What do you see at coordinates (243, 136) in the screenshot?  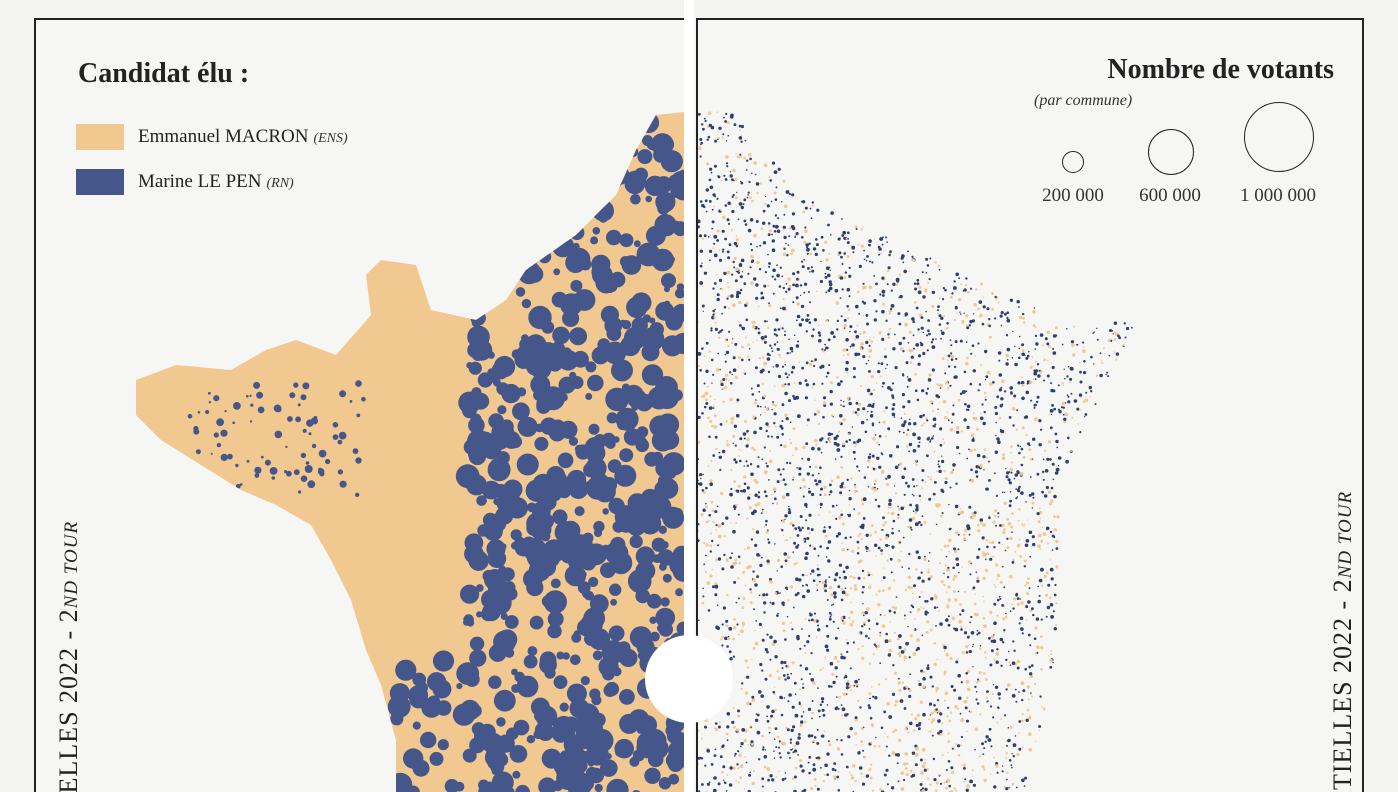 I see `legend-label-macron: Emmanuel MACRON (ENS)` at bounding box center [243, 136].